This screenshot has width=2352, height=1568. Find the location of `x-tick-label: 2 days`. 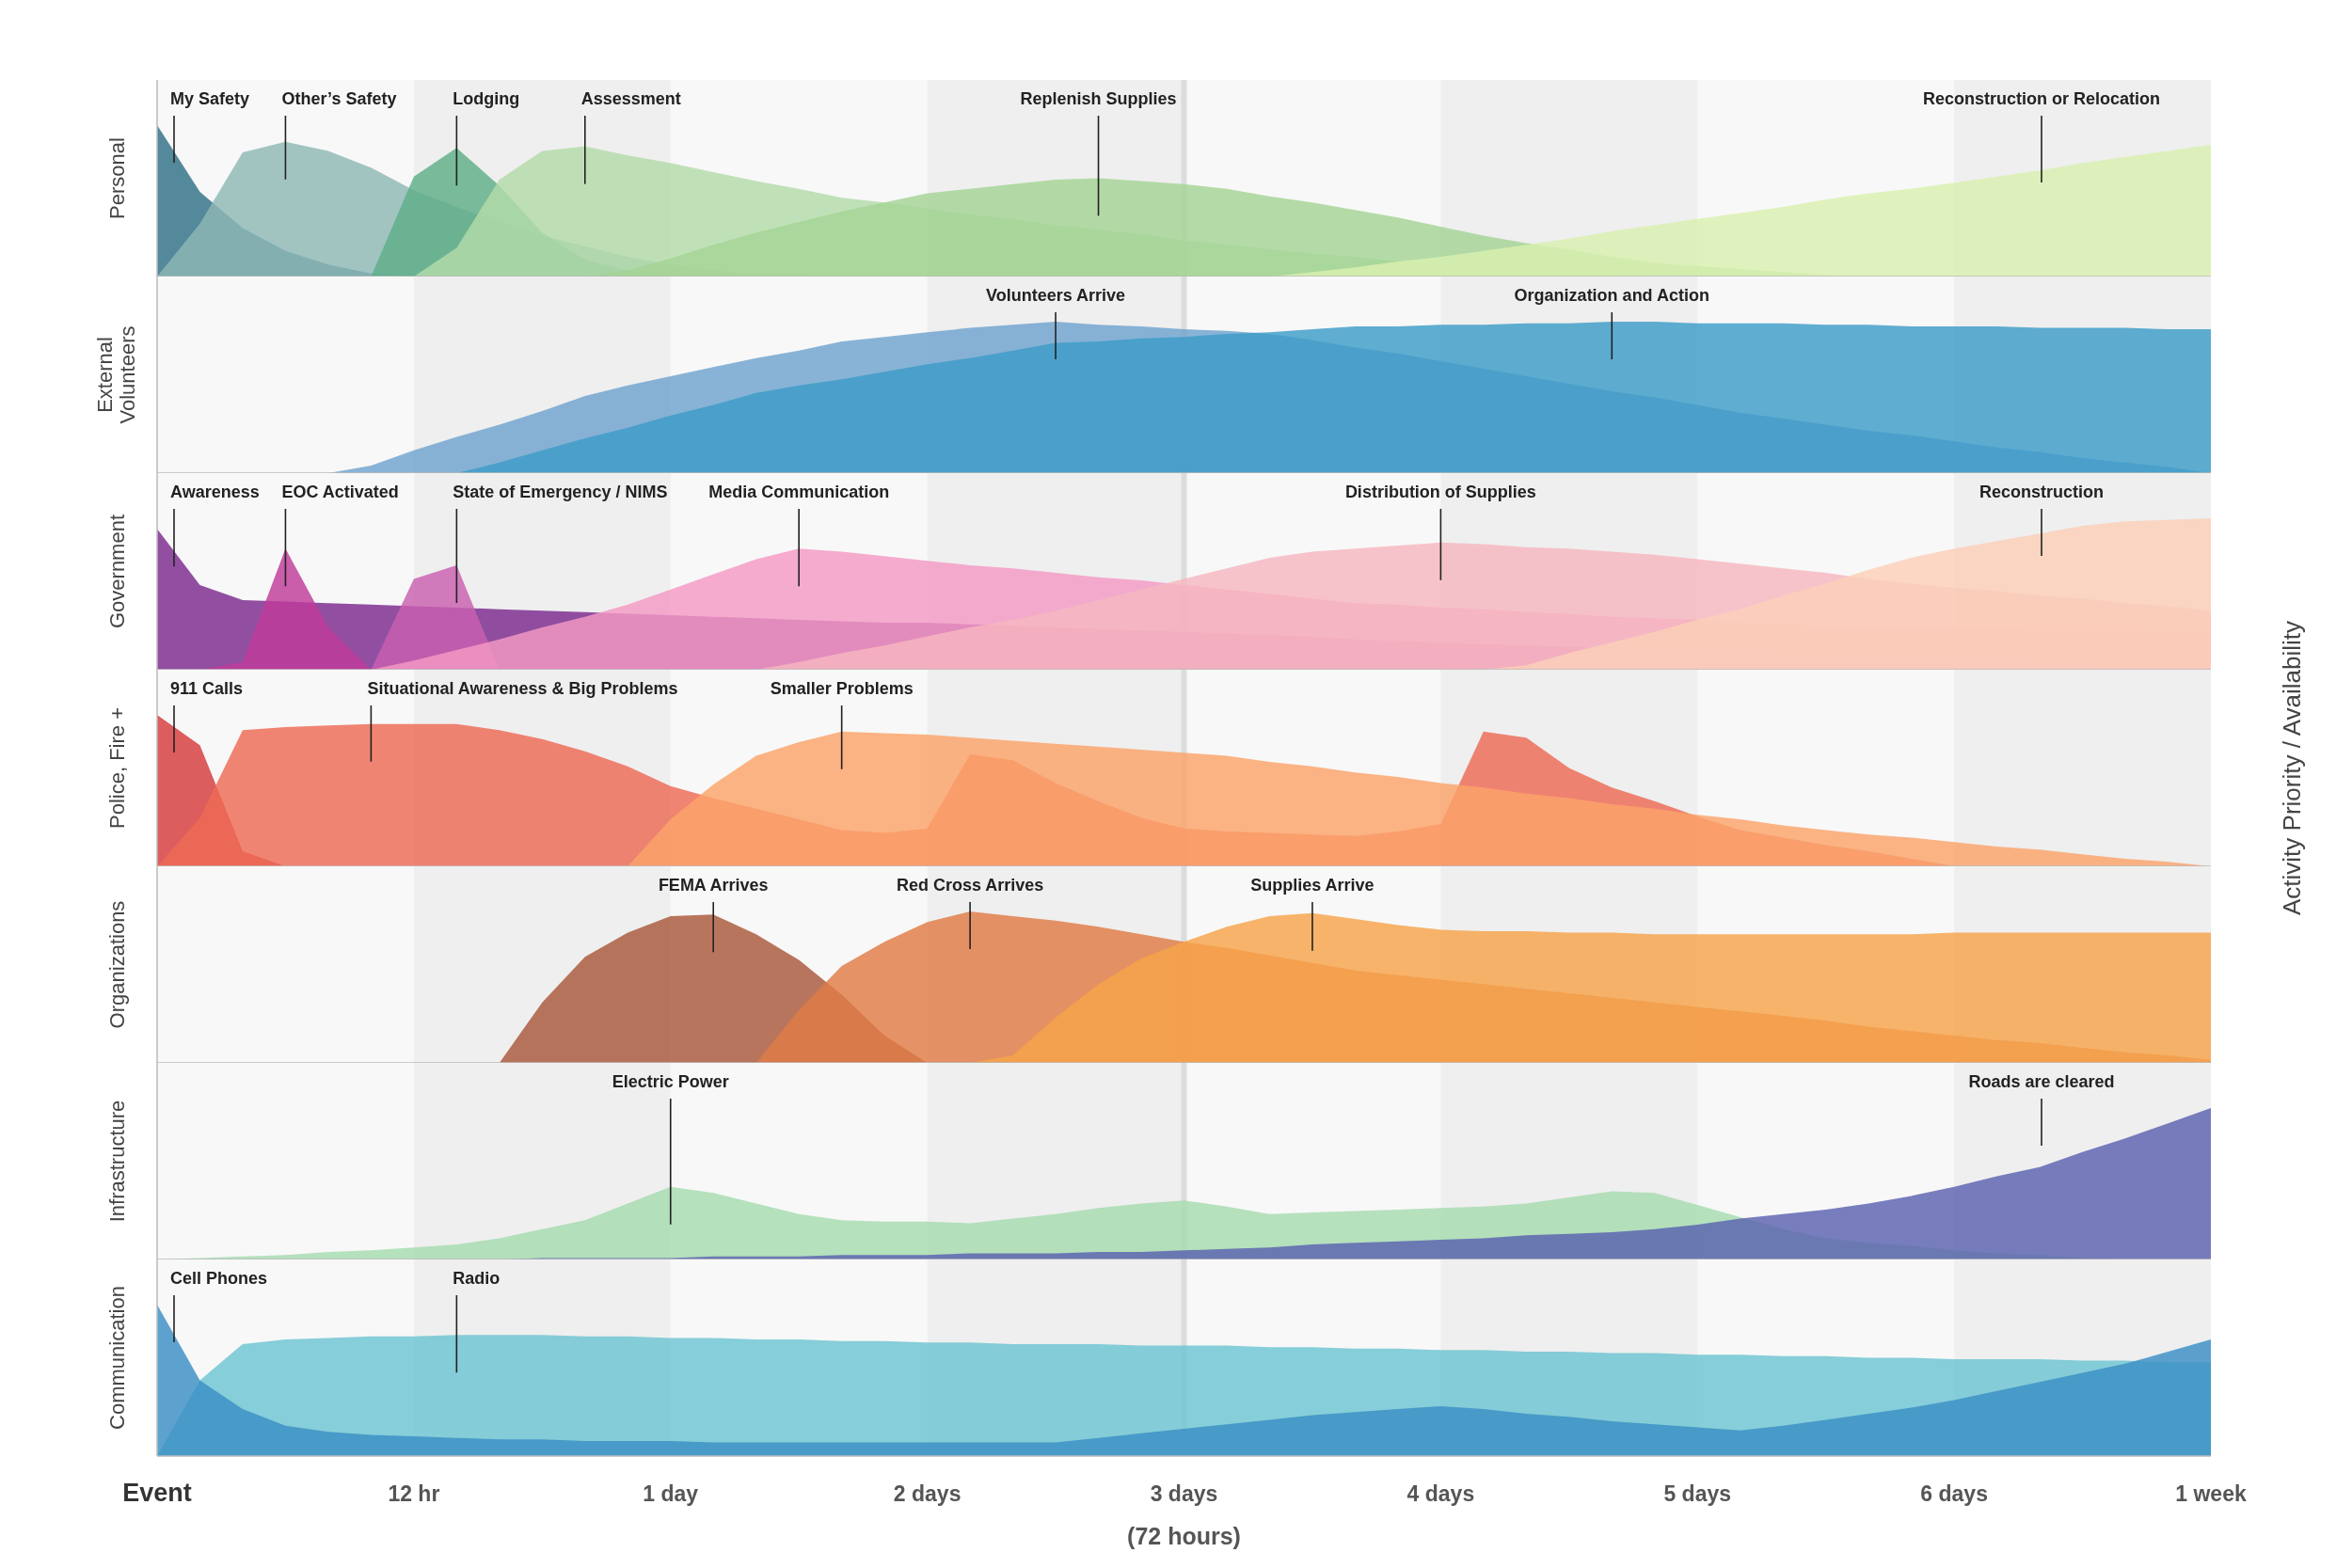

x-tick-label: 2 days is located at coordinates (927, 1493).